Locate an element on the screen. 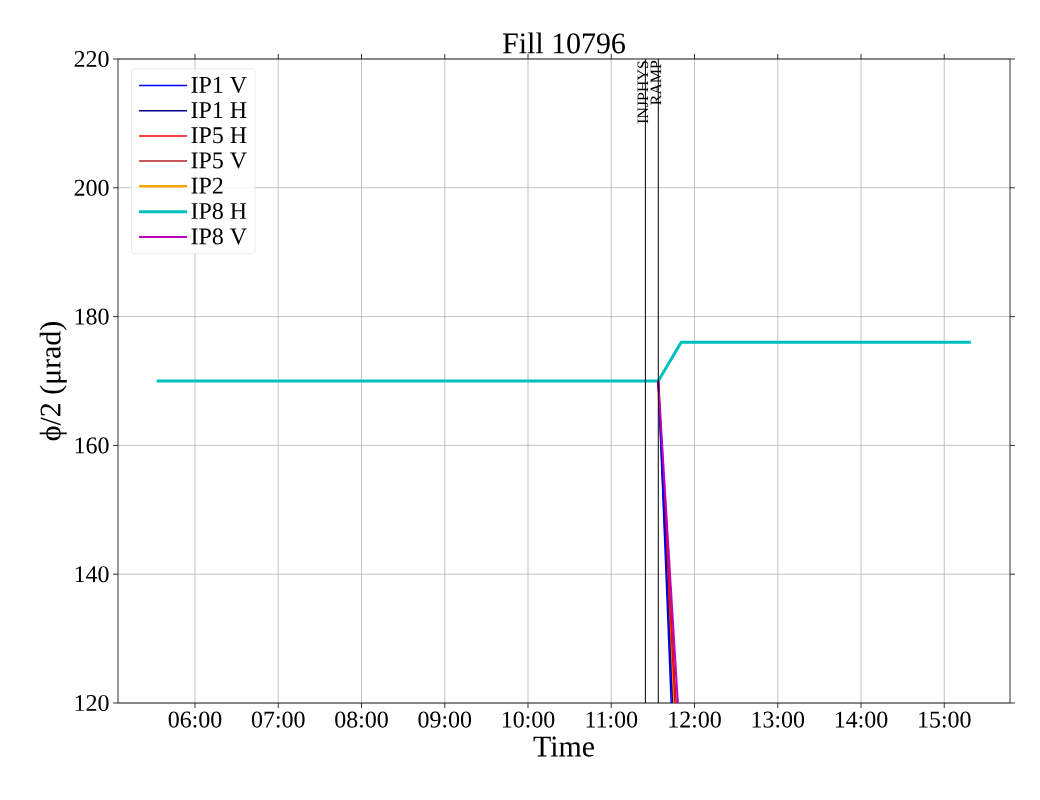  x-tick-label: 12:00 is located at coordinates (695, 719).